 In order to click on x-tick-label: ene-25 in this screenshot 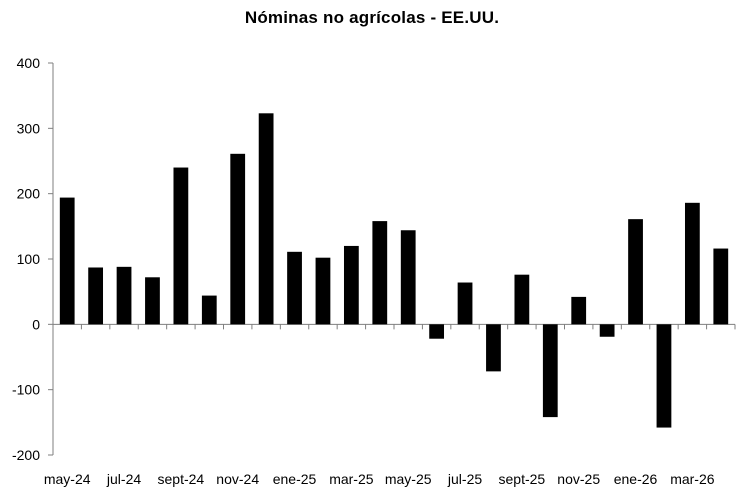, I will do `click(295, 479)`.